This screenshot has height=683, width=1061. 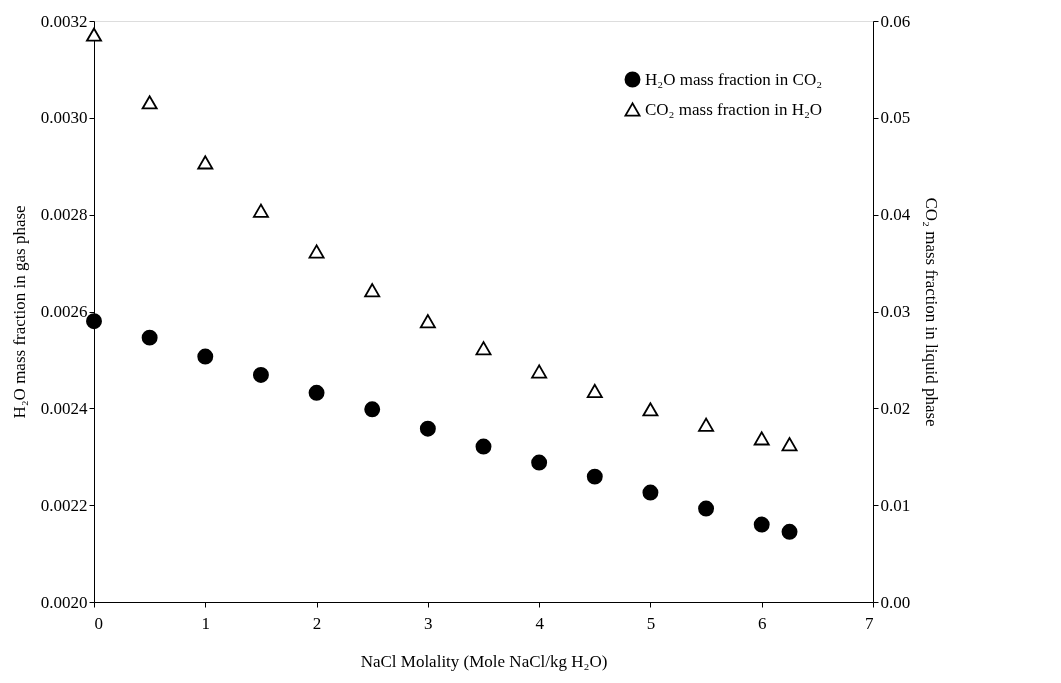 I want to click on y2-axis-title: CO₂ mass fraction in liquid phase, so click(x=932, y=312).